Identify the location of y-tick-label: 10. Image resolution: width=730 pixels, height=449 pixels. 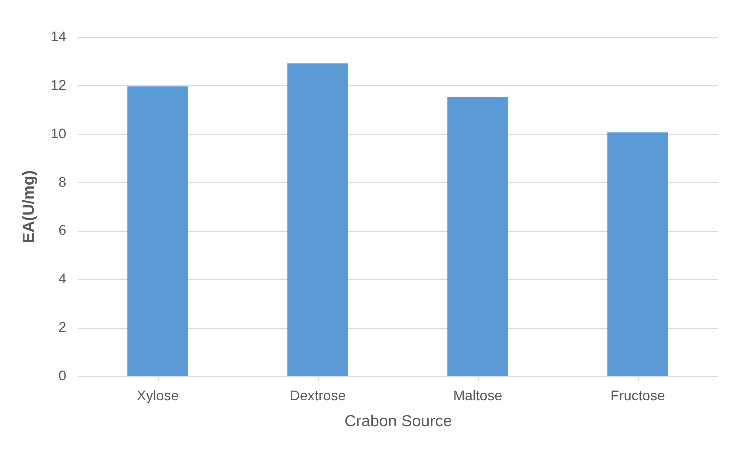
(58, 133).